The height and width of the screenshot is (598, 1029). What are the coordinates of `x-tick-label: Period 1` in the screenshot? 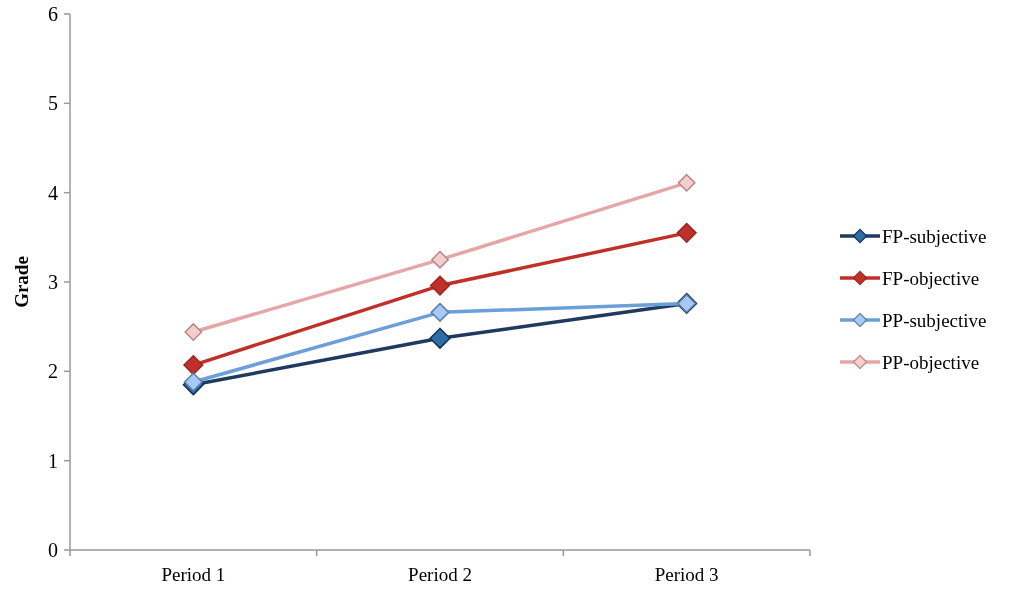 It's located at (193, 574).